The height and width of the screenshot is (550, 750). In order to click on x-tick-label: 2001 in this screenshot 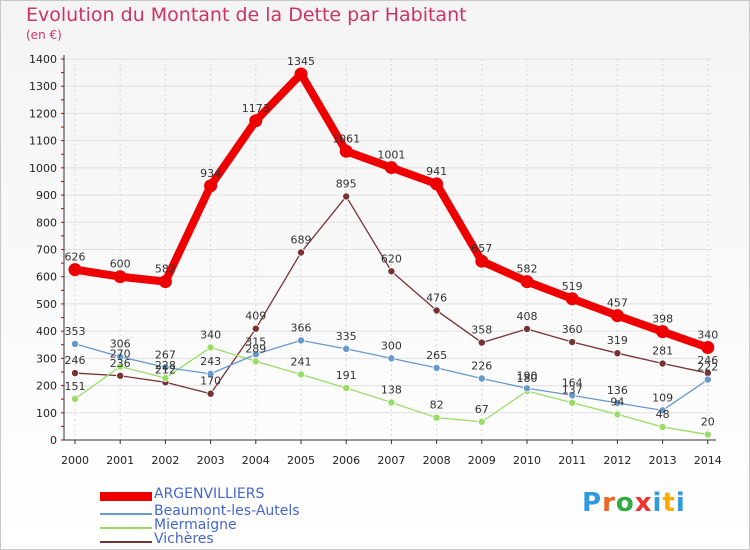, I will do `click(120, 460)`.